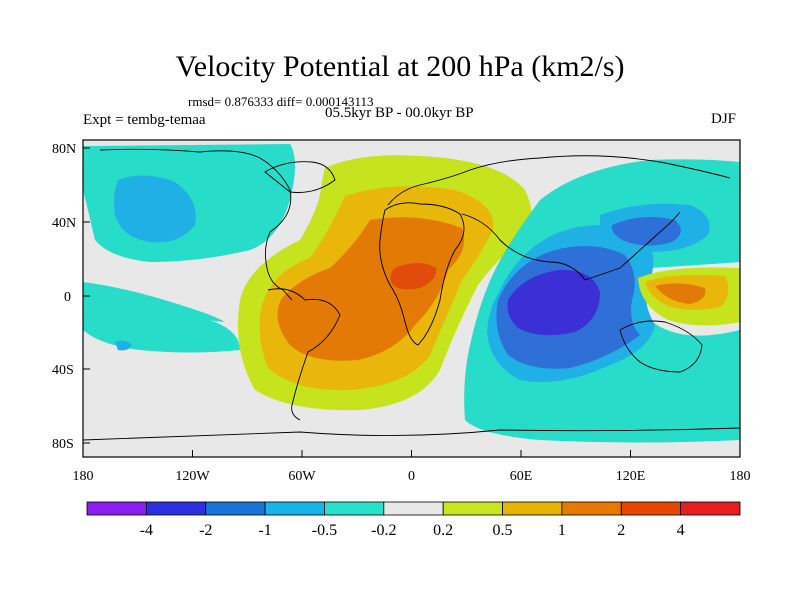 This screenshot has width=800, height=600. Describe the element at coordinates (383, 530) in the screenshot. I see `colorbar-label: -0.2` at that location.